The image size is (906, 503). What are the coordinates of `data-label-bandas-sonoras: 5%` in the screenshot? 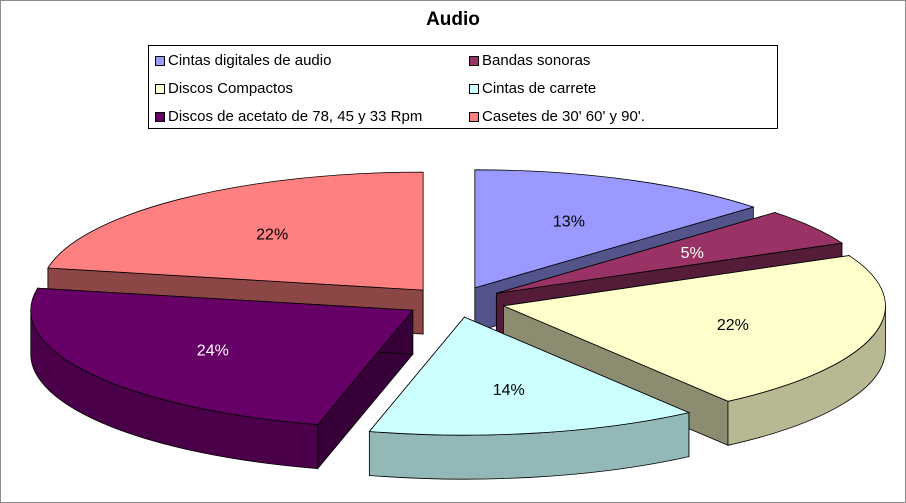 It's located at (692, 253).